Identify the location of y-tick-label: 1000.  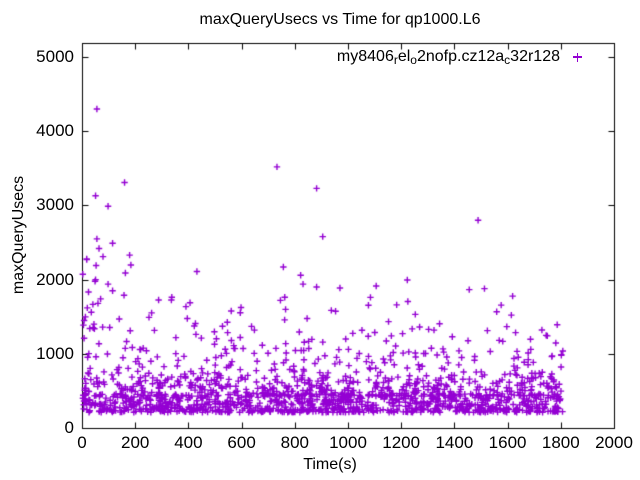
(55, 353).